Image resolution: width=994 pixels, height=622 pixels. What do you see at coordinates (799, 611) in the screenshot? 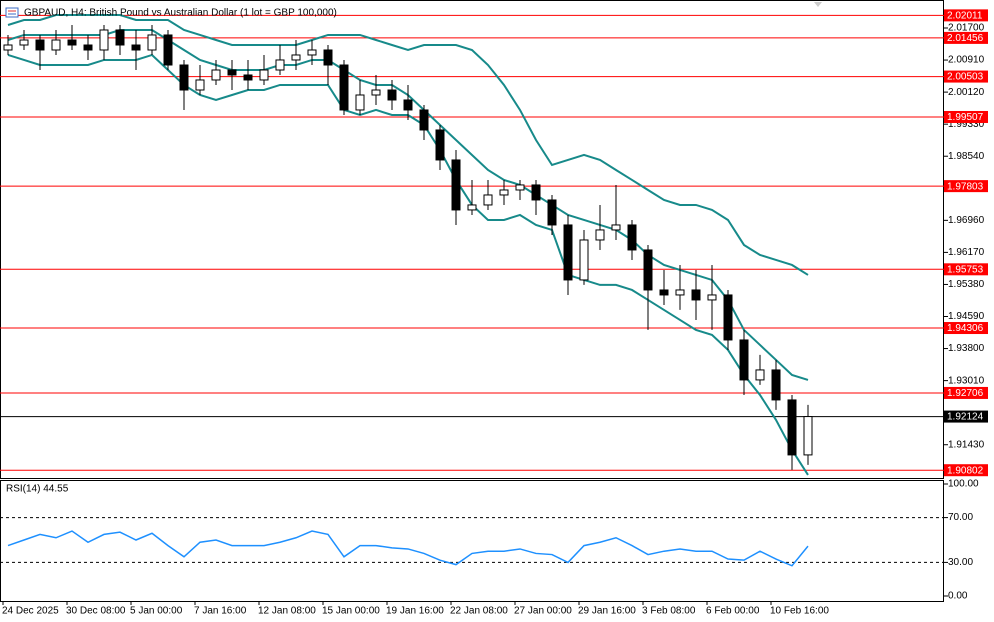
I see `x-tick-label: 10 Feb 16:00` at bounding box center [799, 611].